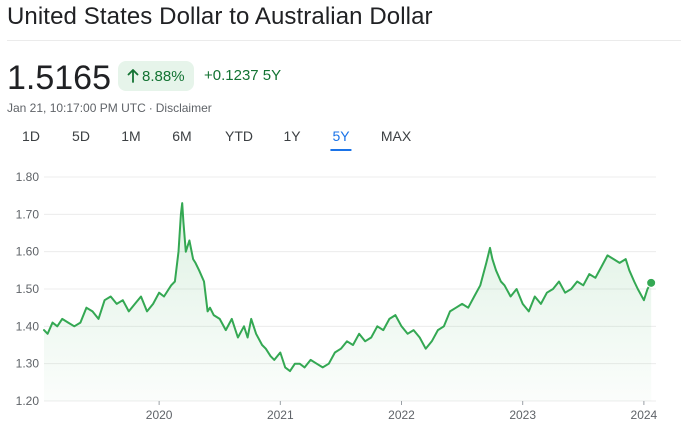 The height and width of the screenshot is (442, 681). I want to click on y-tick-label: 1.30, so click(28, 364).